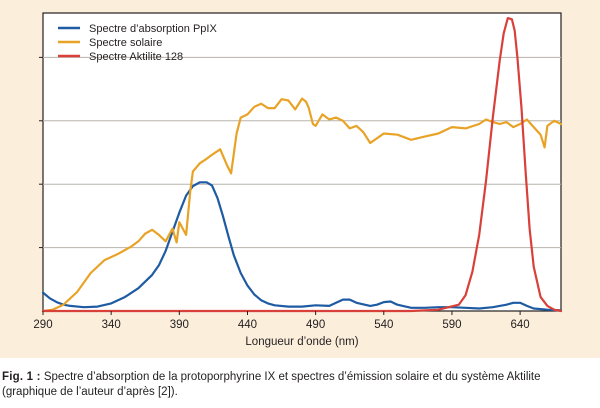 The height and width of the screenshot is (408, 600). What do you see at coordinates (315, 325) in the screenshot?
I see `x-tick-label-490: 490` at bounding box center [315, 325].